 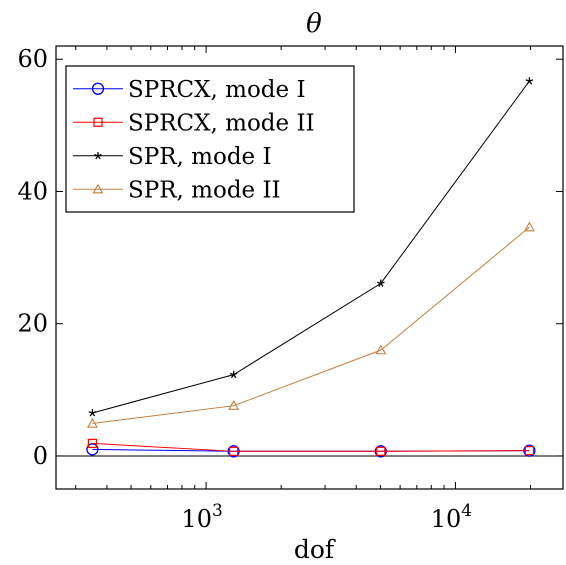 What do you see at coordinates (217, 90) in the screenshot?
I see `legend-label: SPRCX, mode I` at bounding box center [217, 90].